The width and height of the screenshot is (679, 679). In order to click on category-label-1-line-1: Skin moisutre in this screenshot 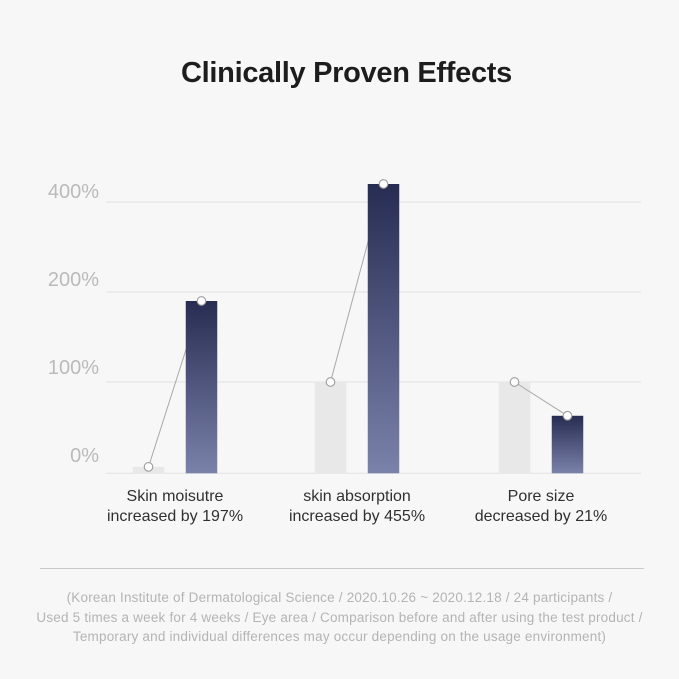, I will do `click(175, 496)`.